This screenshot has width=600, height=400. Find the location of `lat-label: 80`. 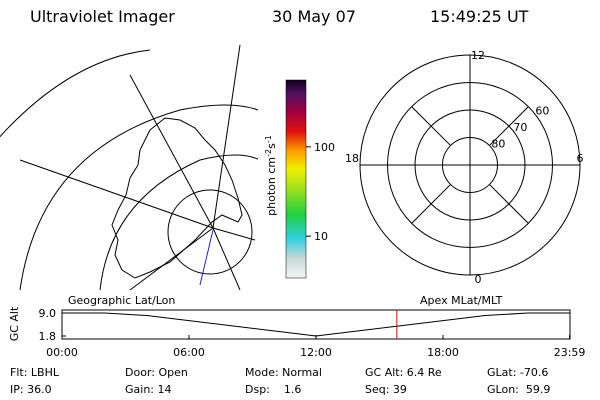

lat-label: 80 is located at coordinates (498, 144).